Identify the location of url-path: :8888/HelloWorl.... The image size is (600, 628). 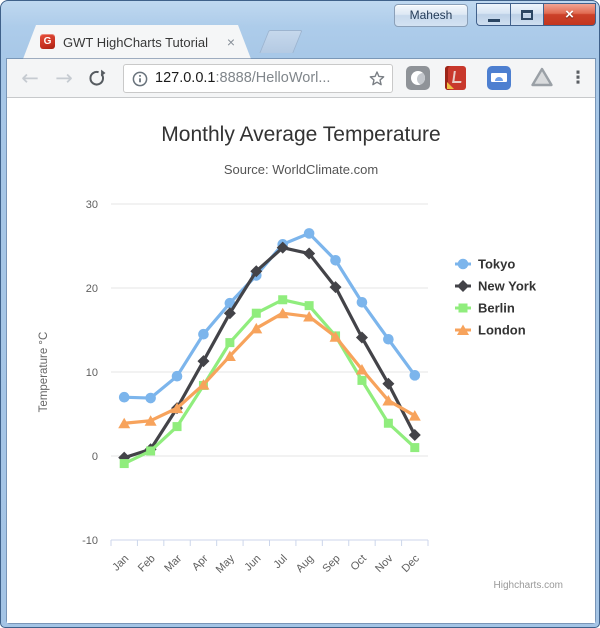
(273, 78).